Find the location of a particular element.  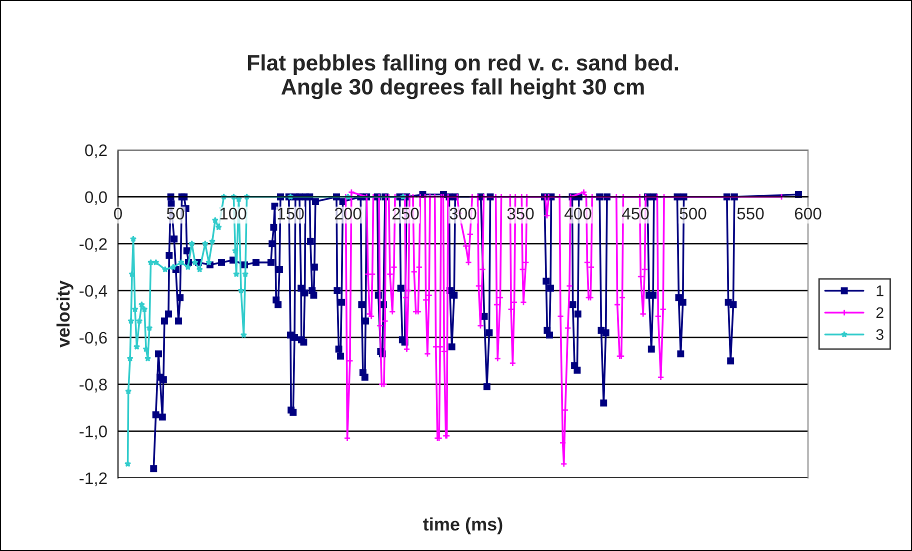

legend-label: 1 is located at coordinates (880, 291).